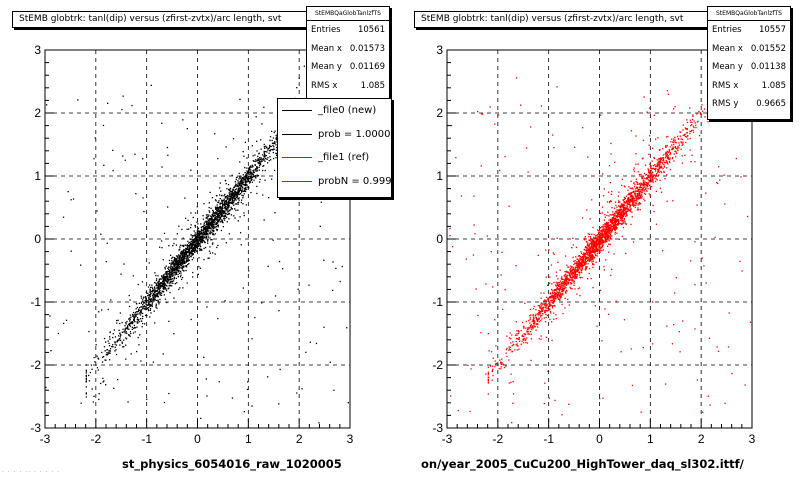 The width and height of the screenshot is (800, 480). I want to click on x-tick-label: -2, so click(95, 439).